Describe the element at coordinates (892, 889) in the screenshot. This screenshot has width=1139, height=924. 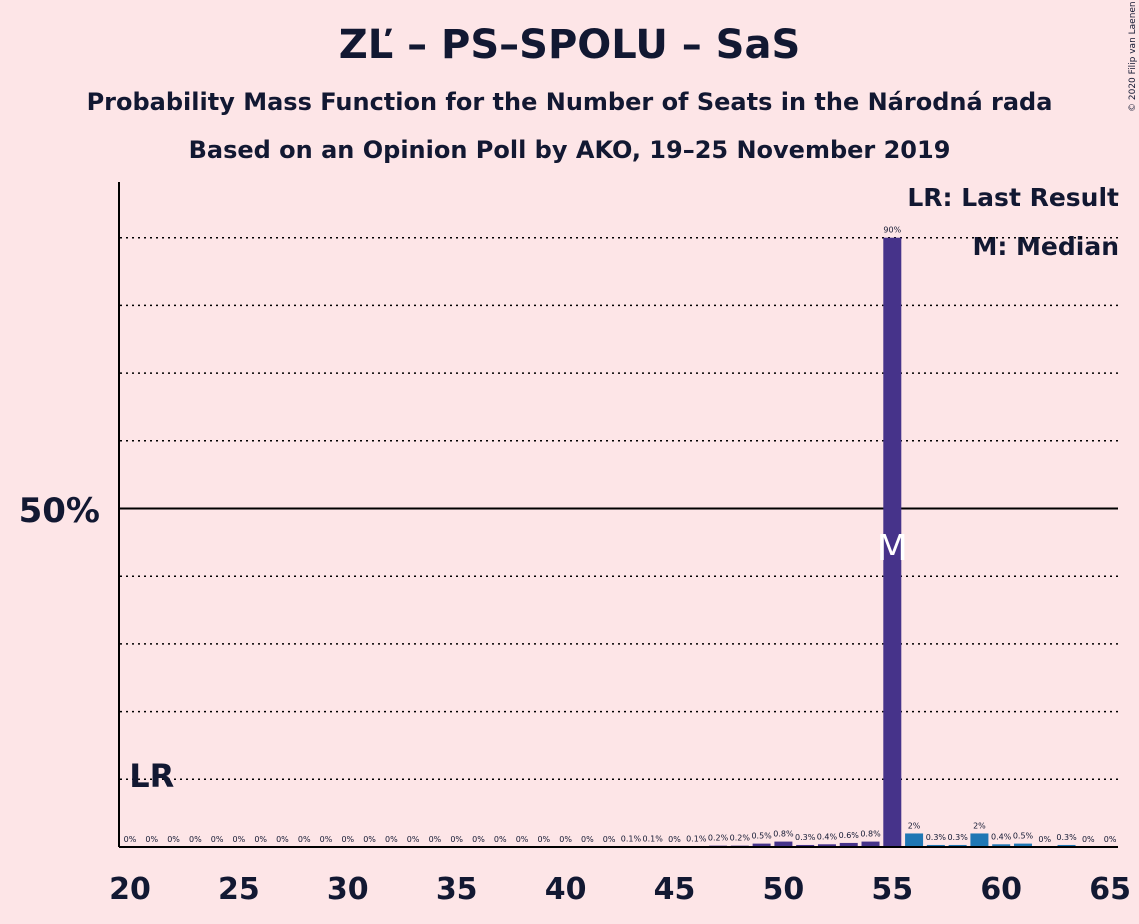
I see `x-tick-label: 55` at that location.